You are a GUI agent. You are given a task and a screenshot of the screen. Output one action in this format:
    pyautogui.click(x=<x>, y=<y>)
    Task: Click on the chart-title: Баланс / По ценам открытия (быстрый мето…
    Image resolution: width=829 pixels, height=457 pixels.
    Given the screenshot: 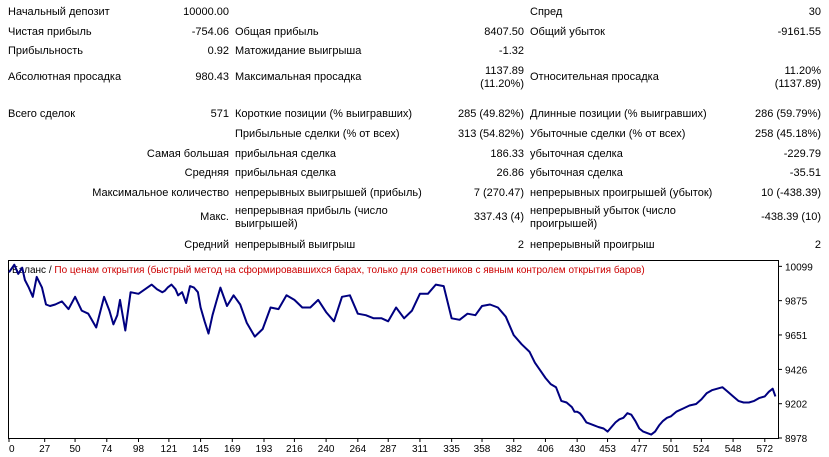 What is the action you would take?
    pyautogui.click(x=328, y=270)
    